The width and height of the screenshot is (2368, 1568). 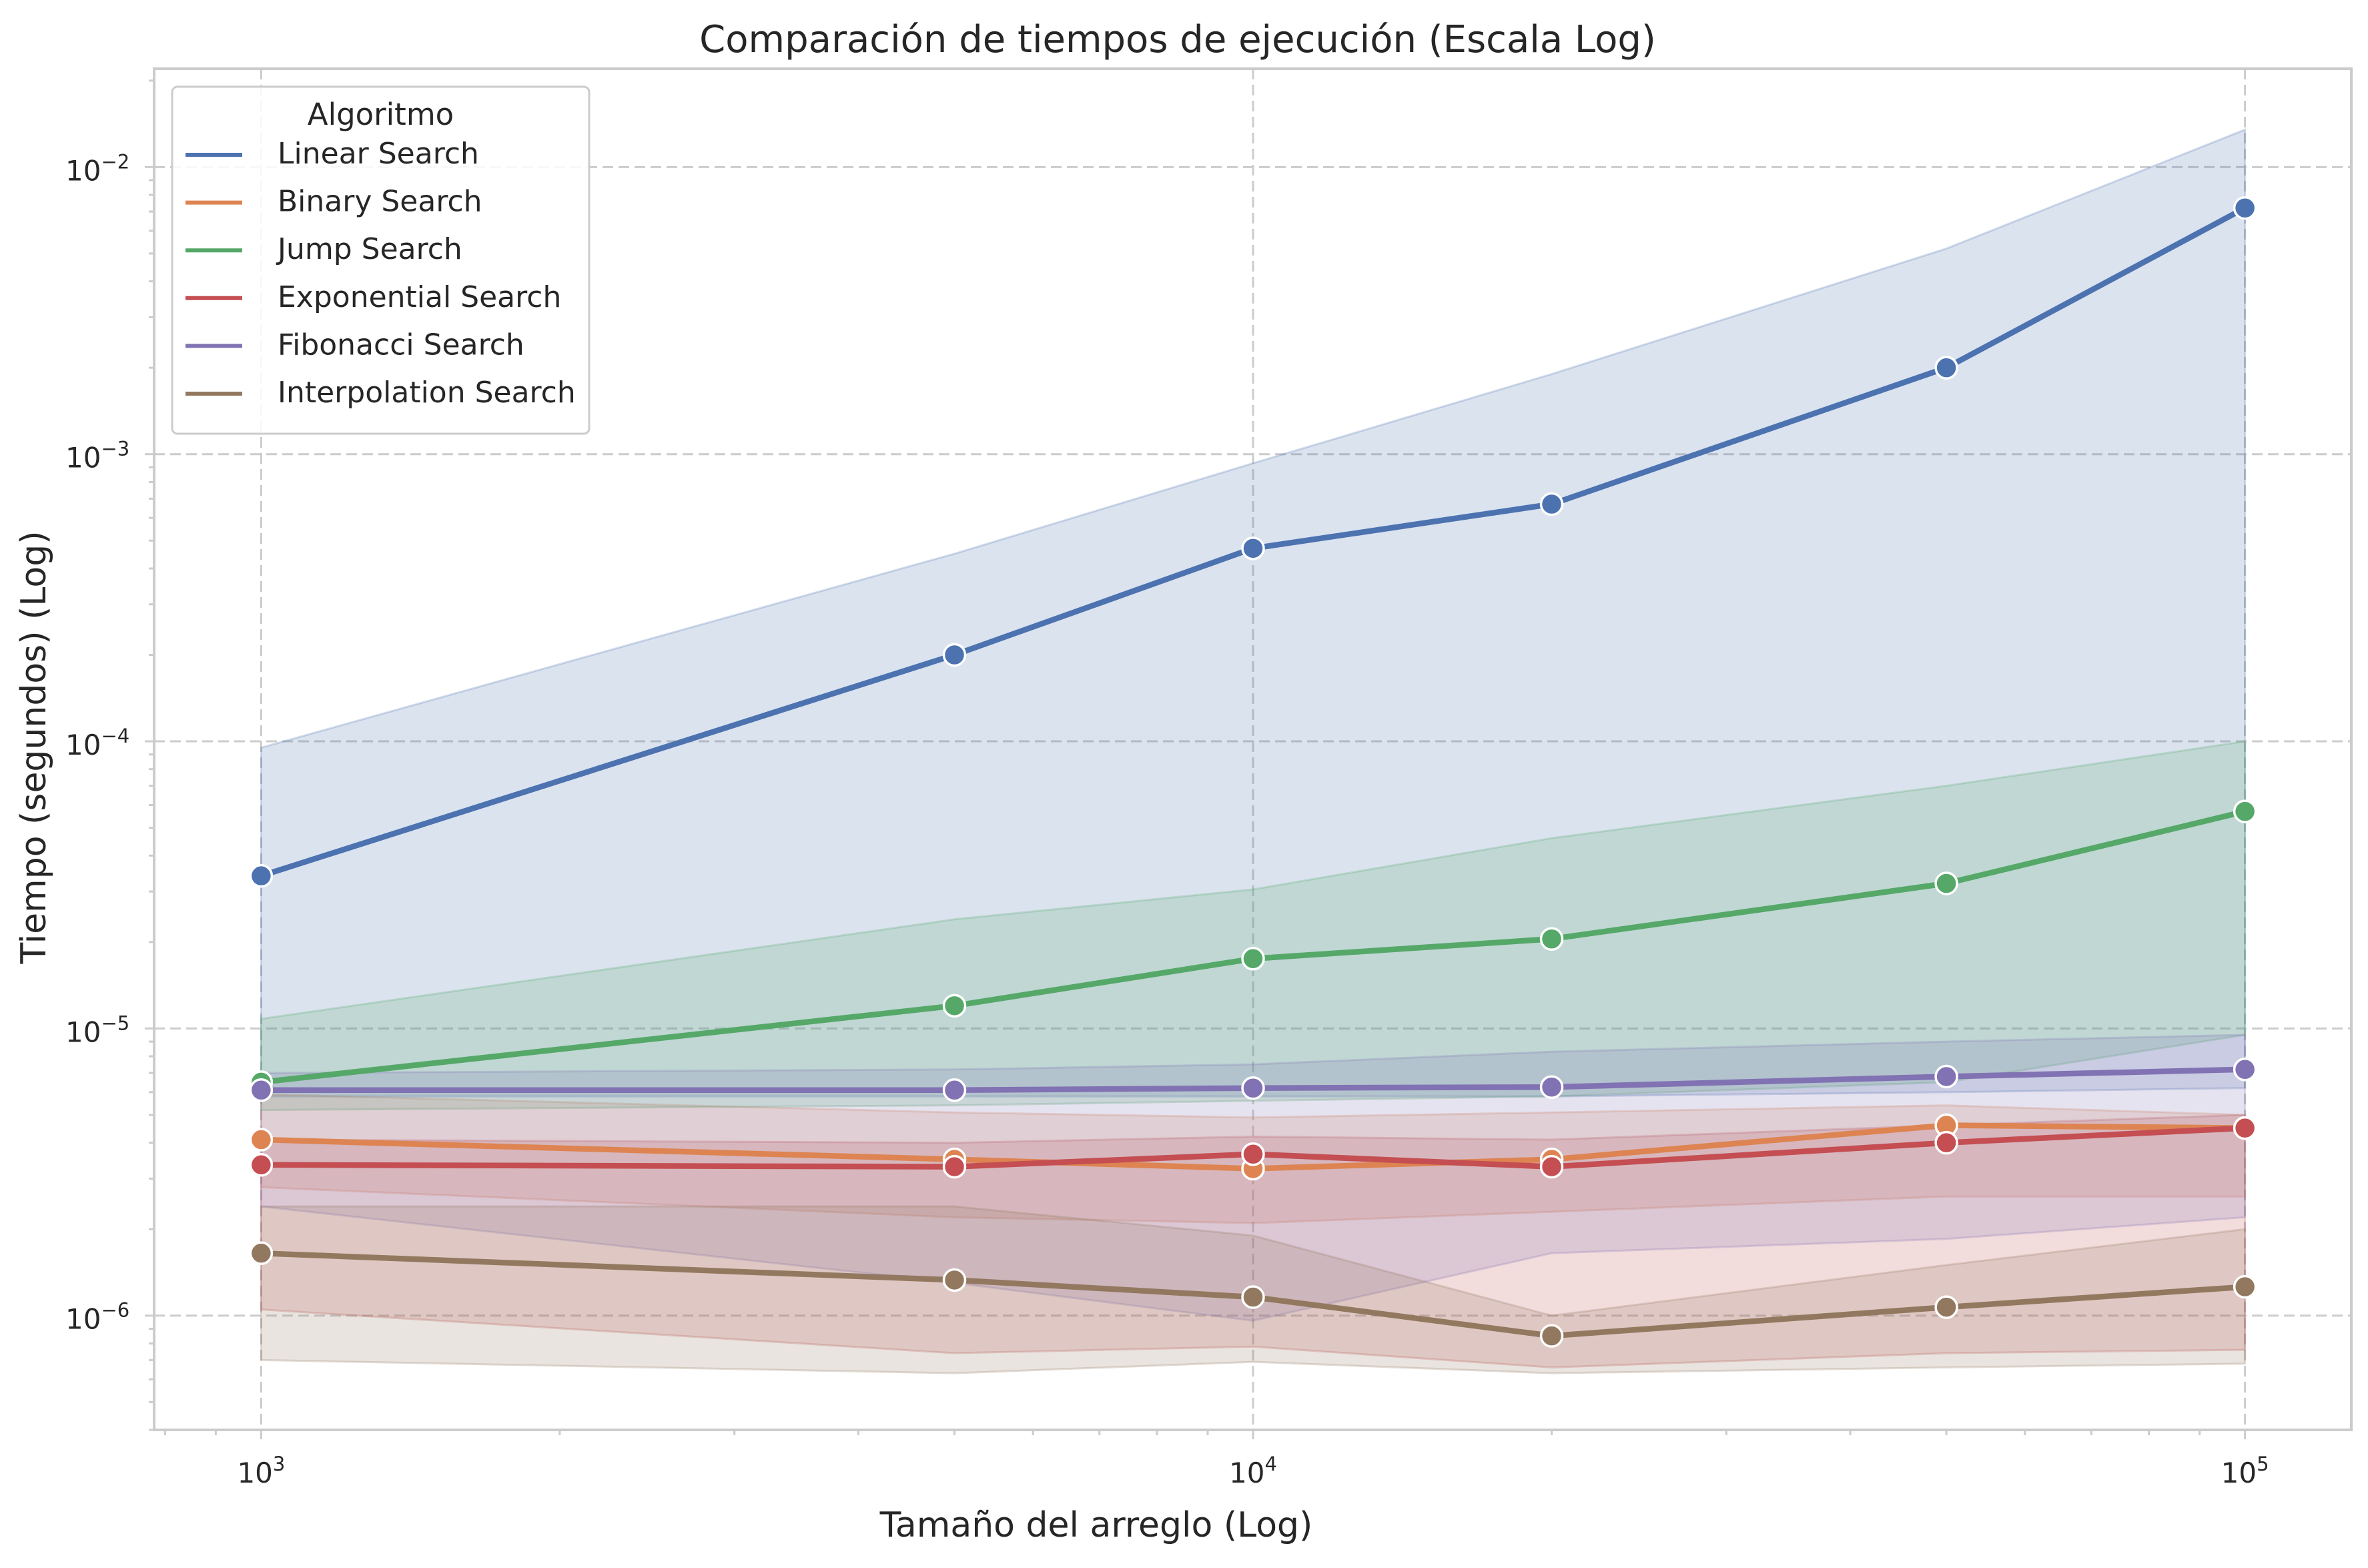 I want to click on legend-label: Jump Search, so click(x=369, y=249).